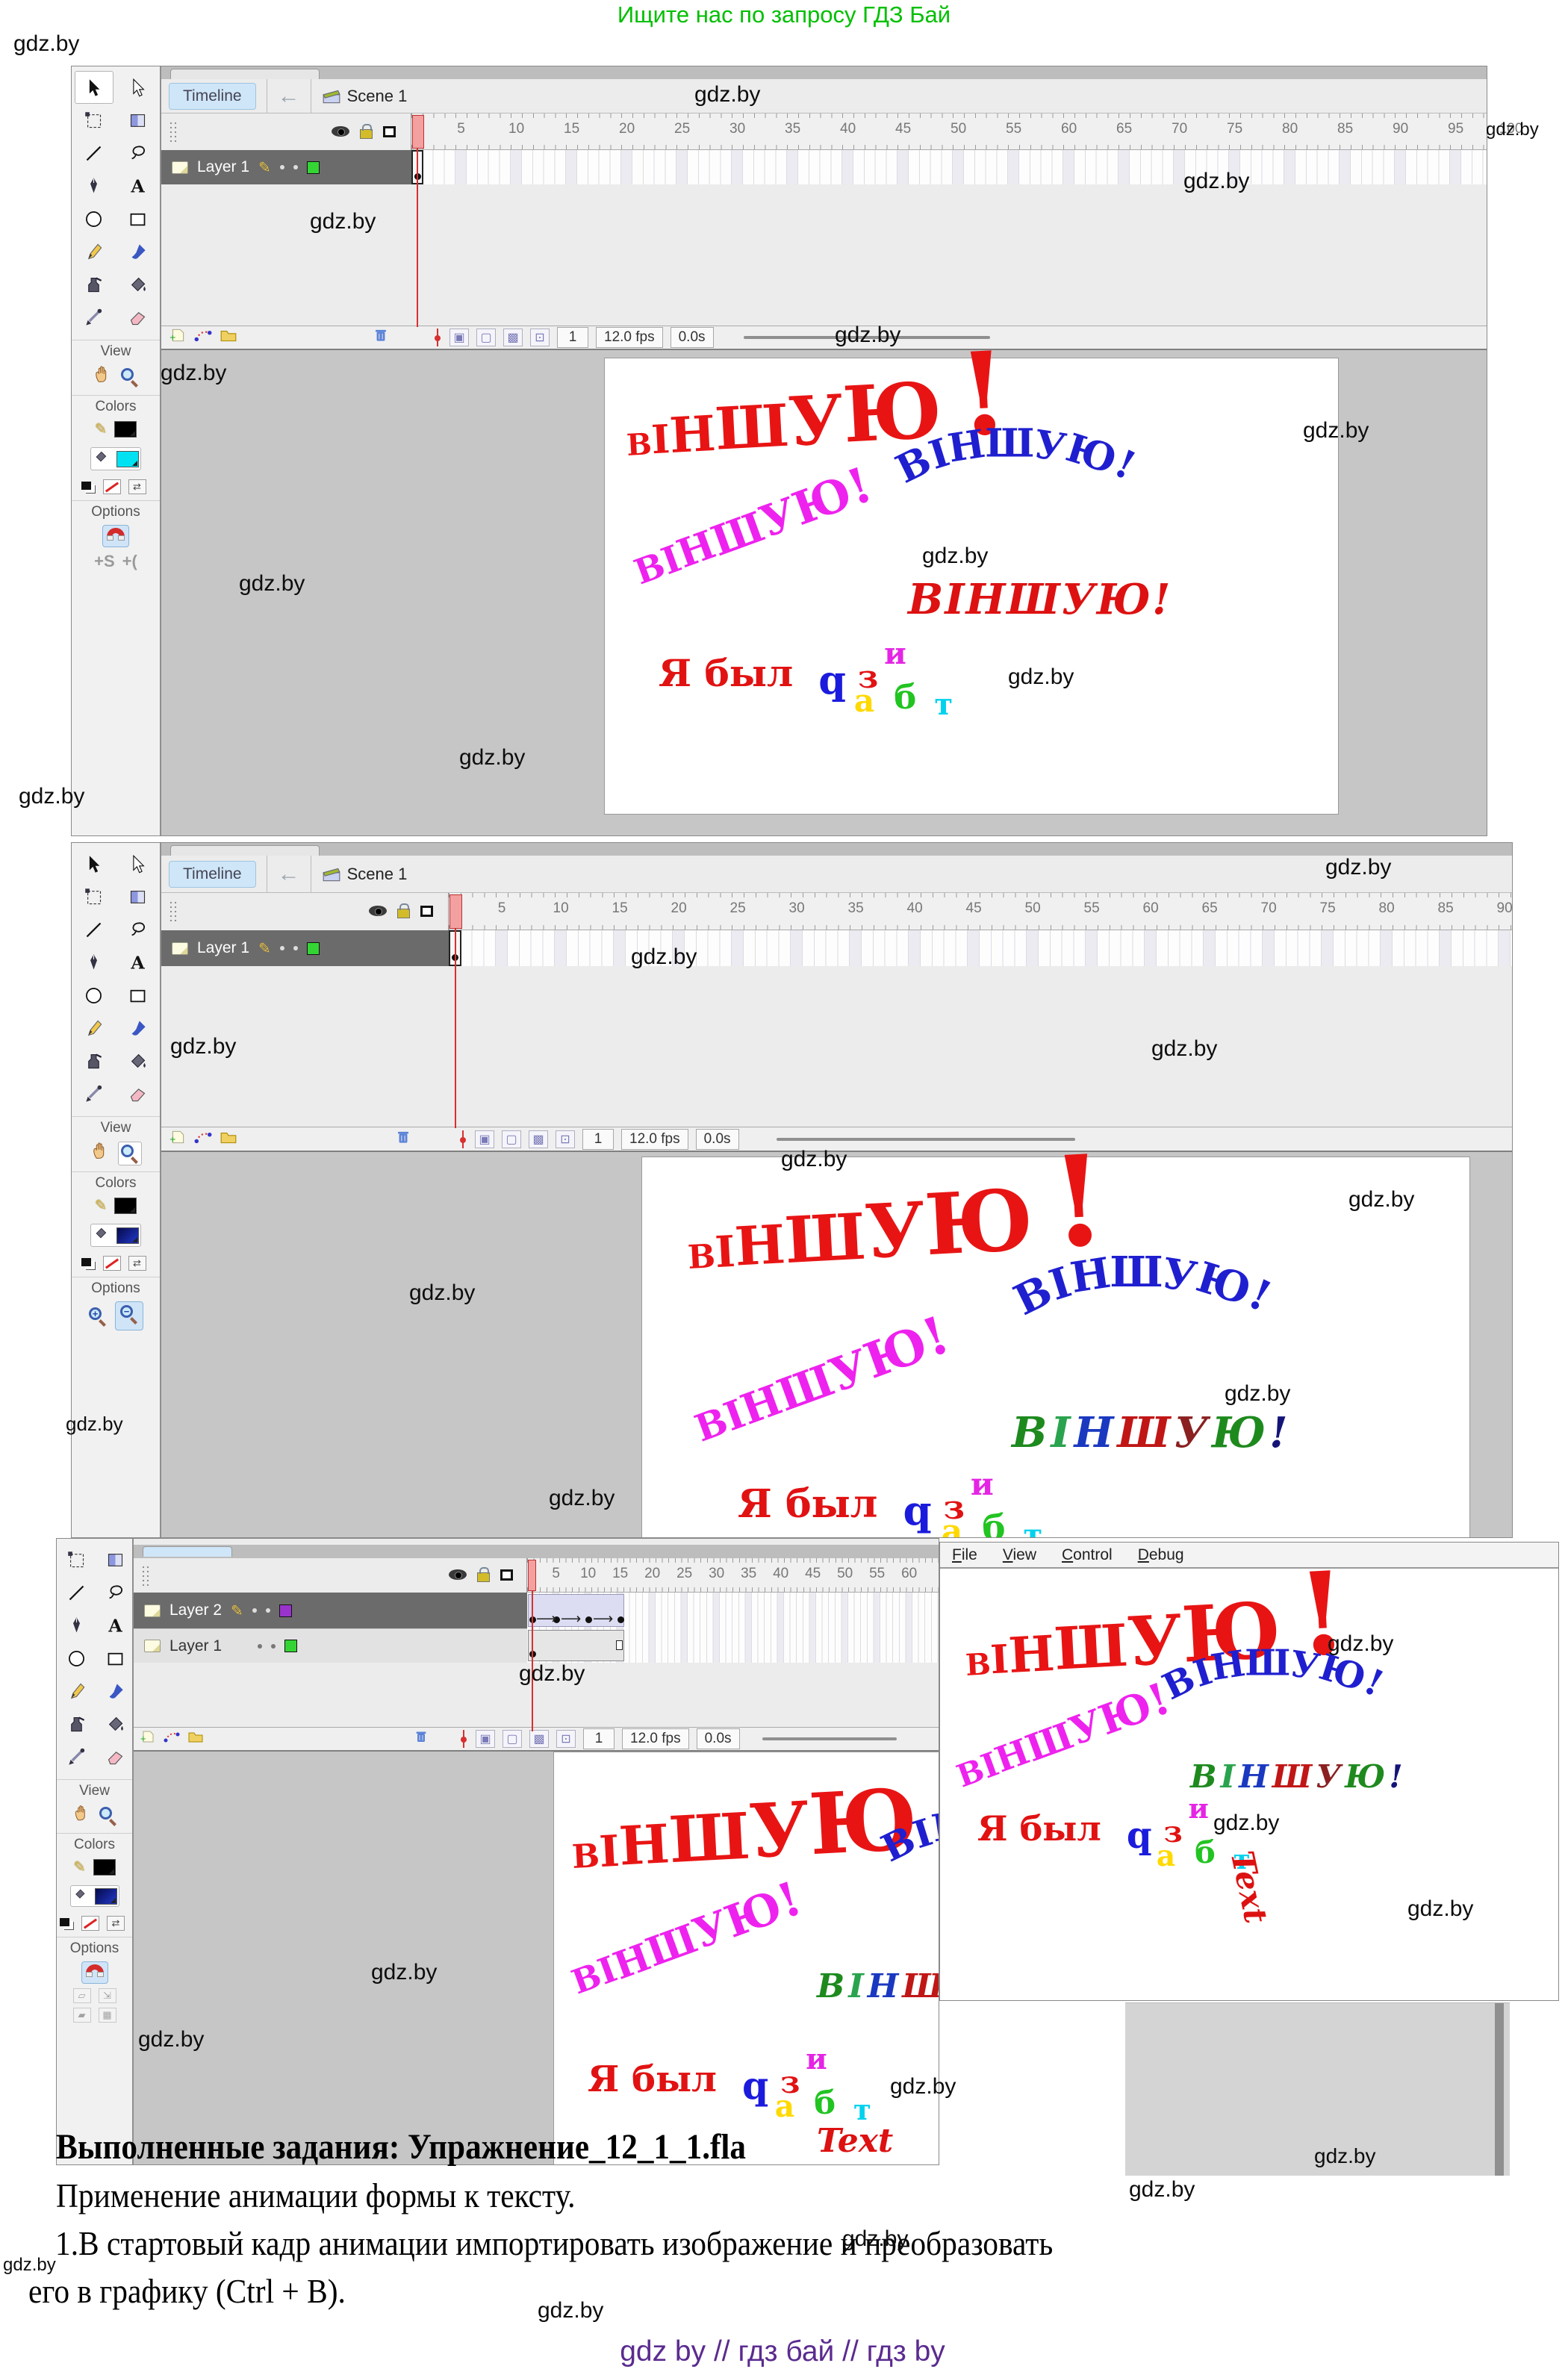 The image size is (1568, 2375). Describe the element at coordinates (228, 1139) in the screenshot. I see `insert-layer-folder-button` at that location.